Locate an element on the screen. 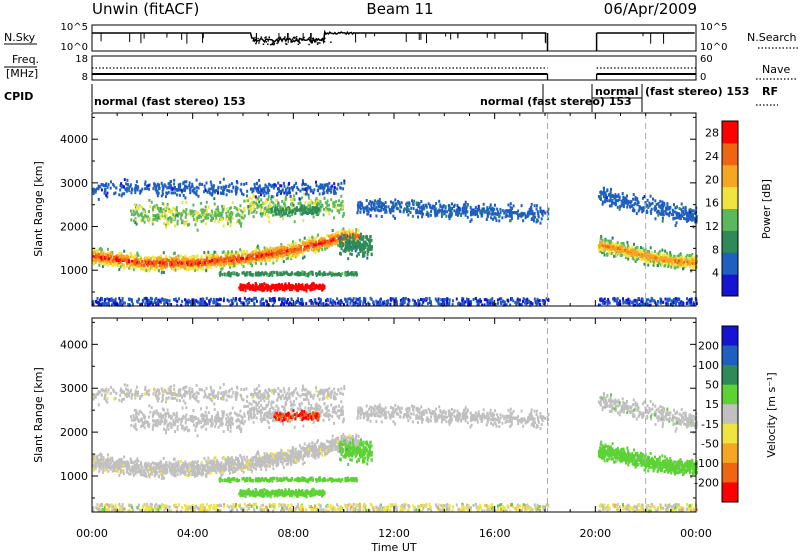 The image size is (800, 554). cpid-segment-1: normal (fast stereo) 153 is located at coordinates (170, 101).